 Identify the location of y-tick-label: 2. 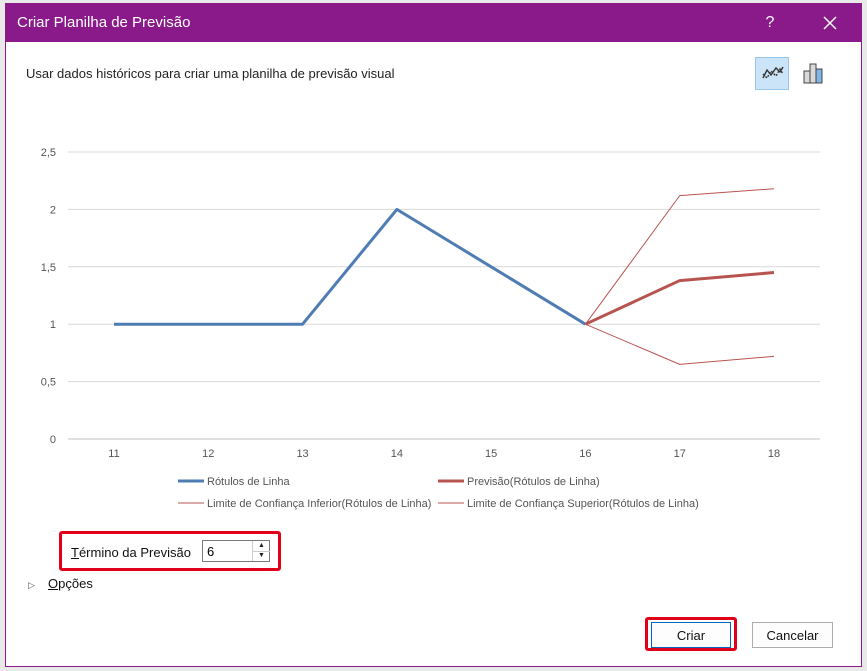
(53, 210).